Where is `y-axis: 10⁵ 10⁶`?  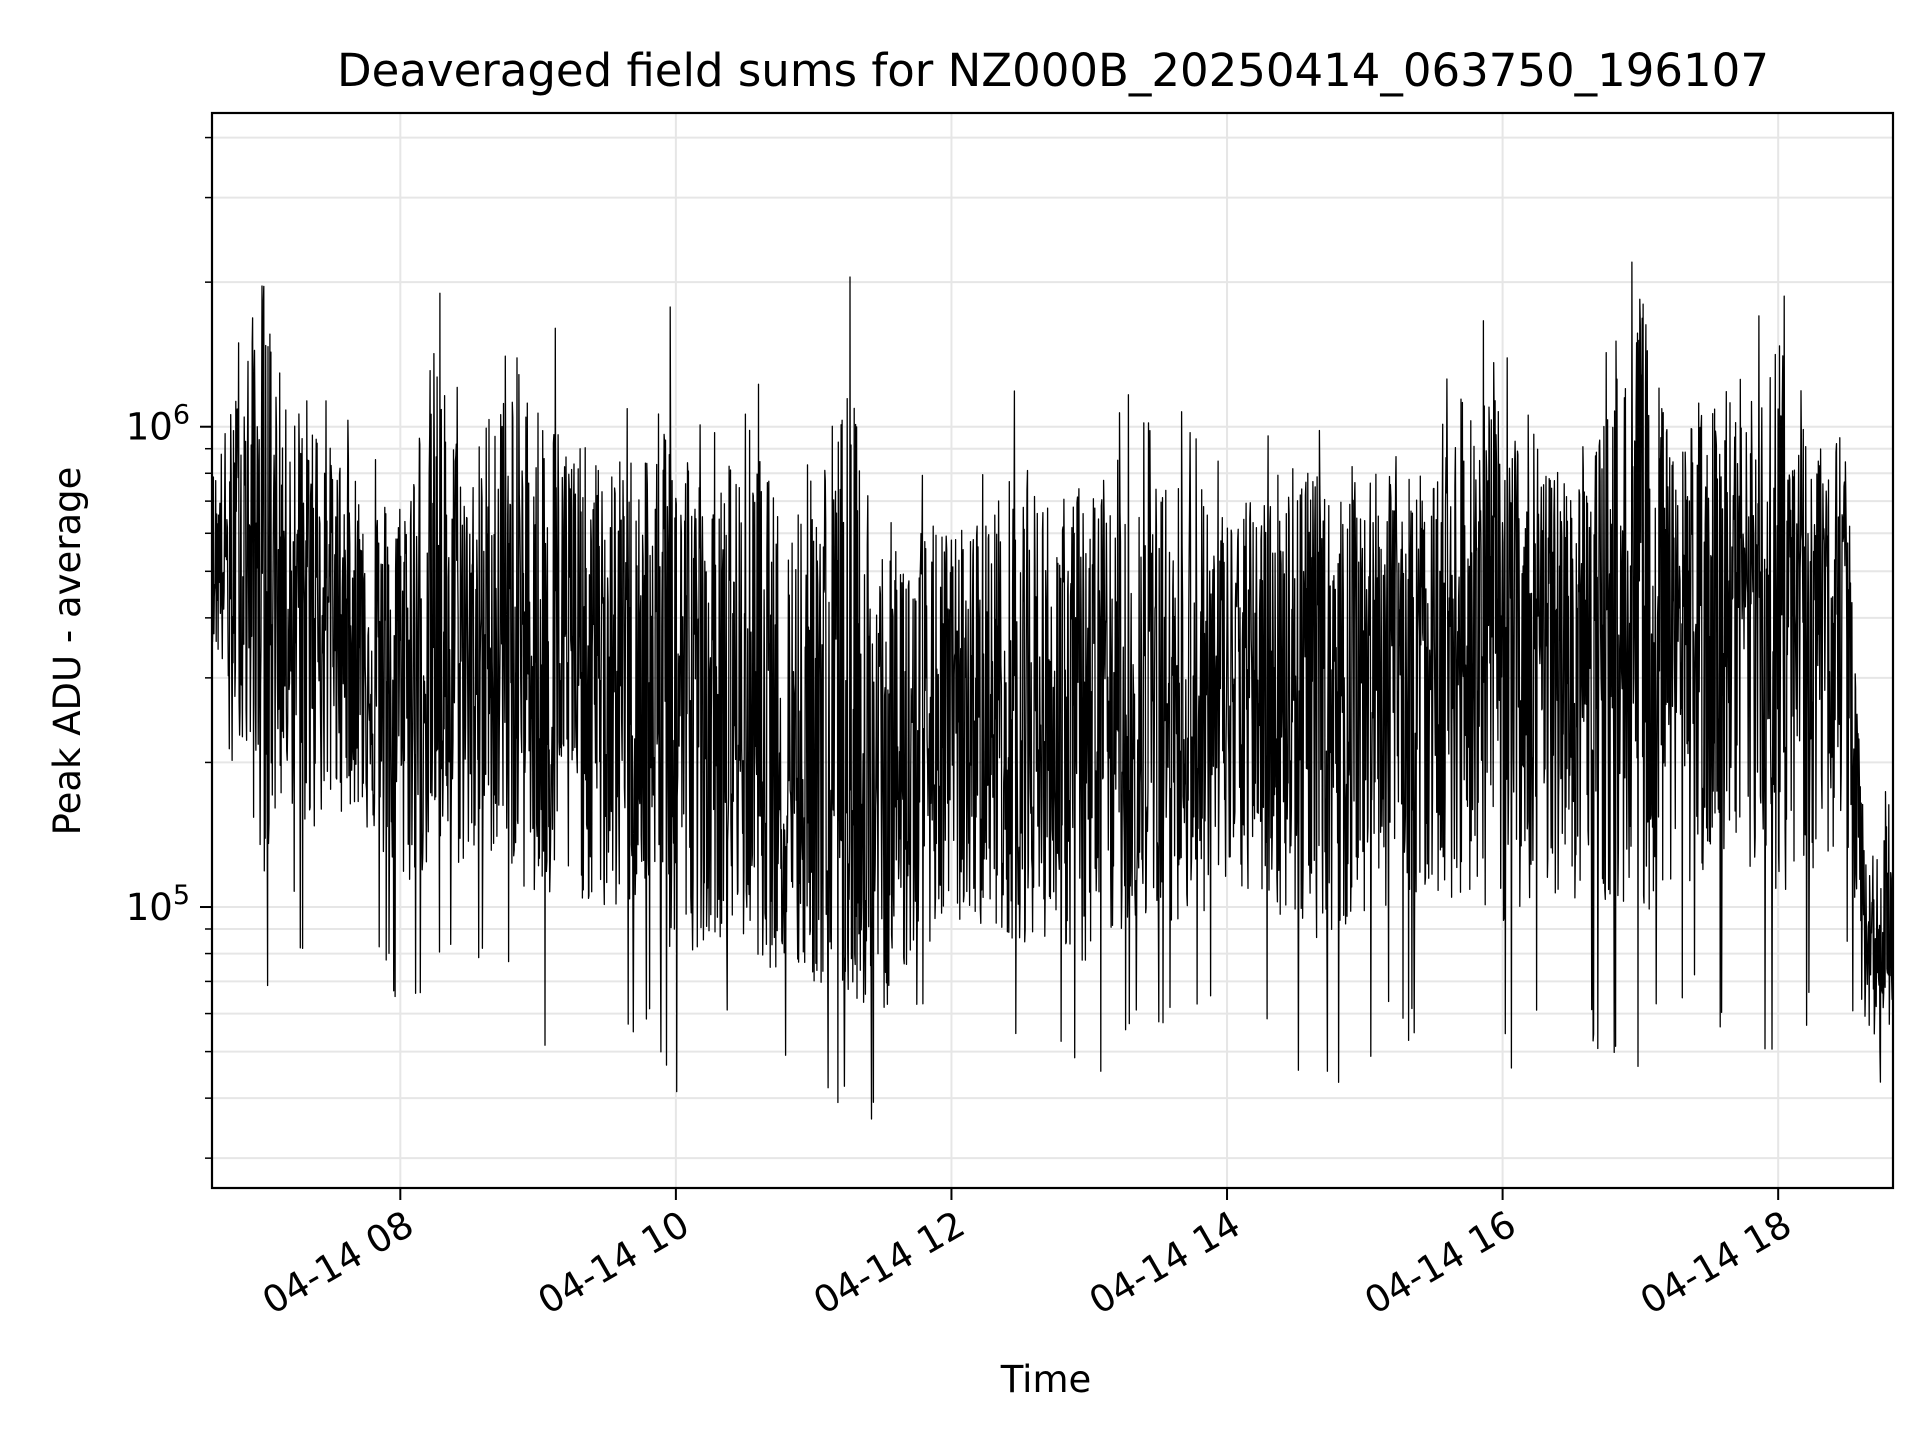 y-axis: 10⁵ 10⁶ is located at coordinates (169, 647).